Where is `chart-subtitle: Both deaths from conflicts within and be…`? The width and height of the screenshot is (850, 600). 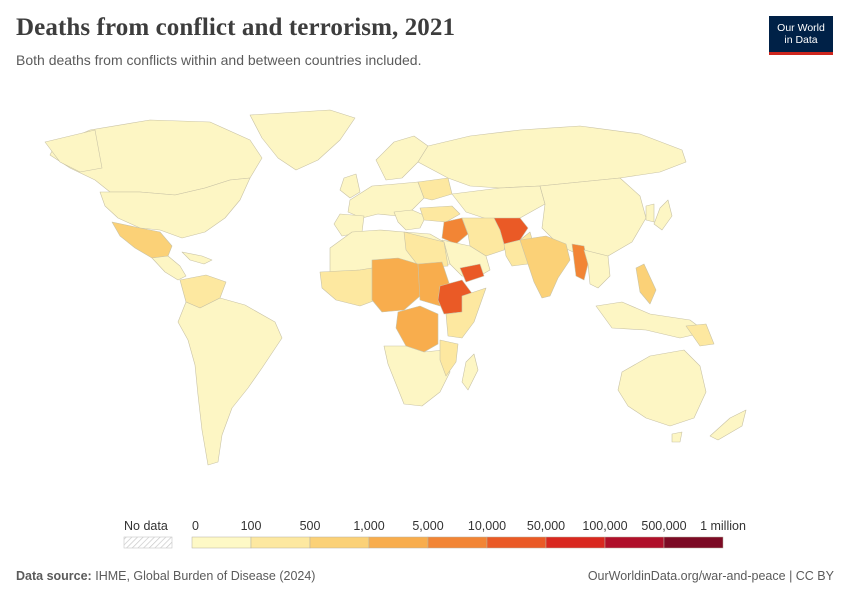
chart-subtitle: Both deaths from conflicts within and be… is located at coordinates (219, 60).